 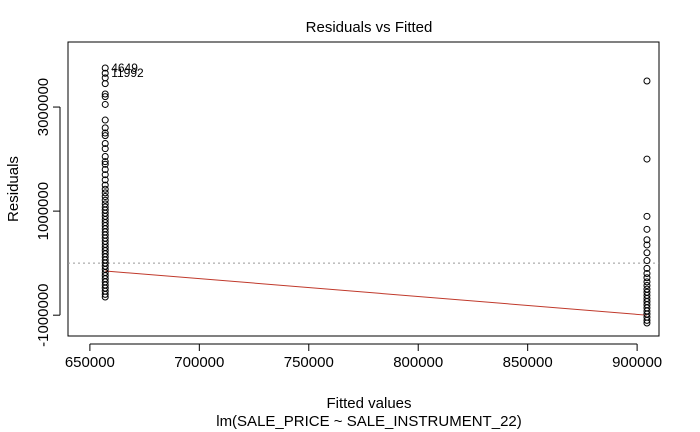 What do you see at coordinates (309, 362) in the screenshot?
I see `x-tick-label: 750000` at bounding box center [309, 362].